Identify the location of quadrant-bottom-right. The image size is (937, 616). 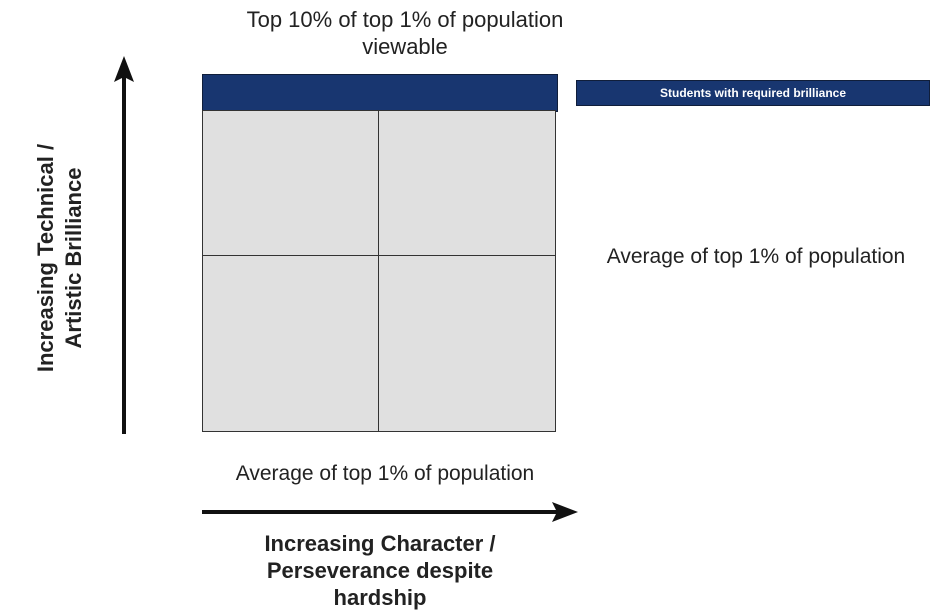
(467, 343).